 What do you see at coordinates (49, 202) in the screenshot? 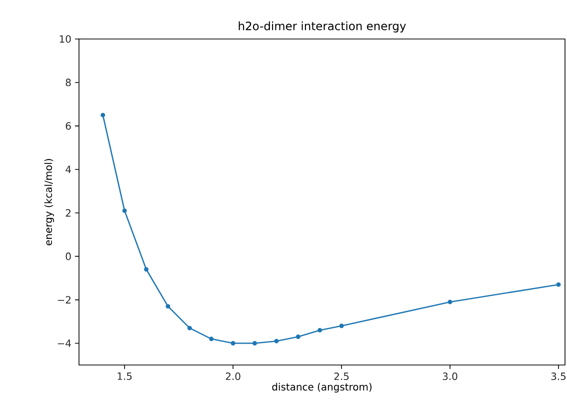
I see `y-axis-title: energy (kcal/mol)` at bounding box center [49, 202].